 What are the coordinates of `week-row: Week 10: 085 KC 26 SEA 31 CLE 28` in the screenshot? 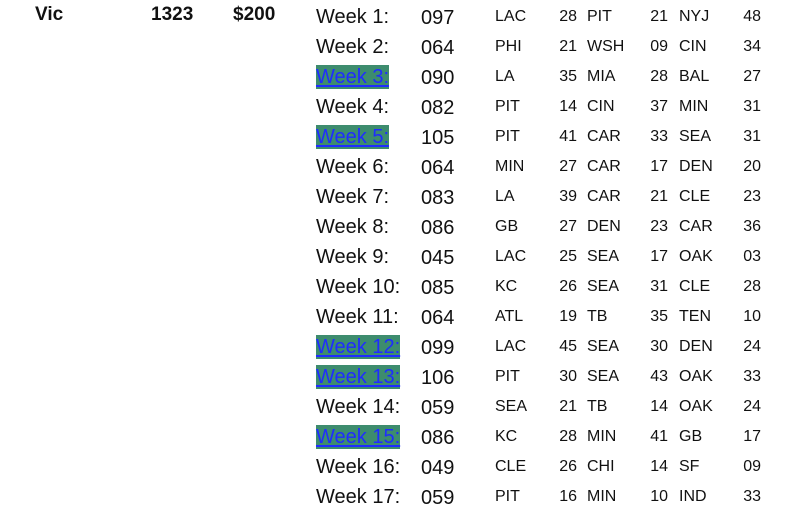 It's located at (399, 287).